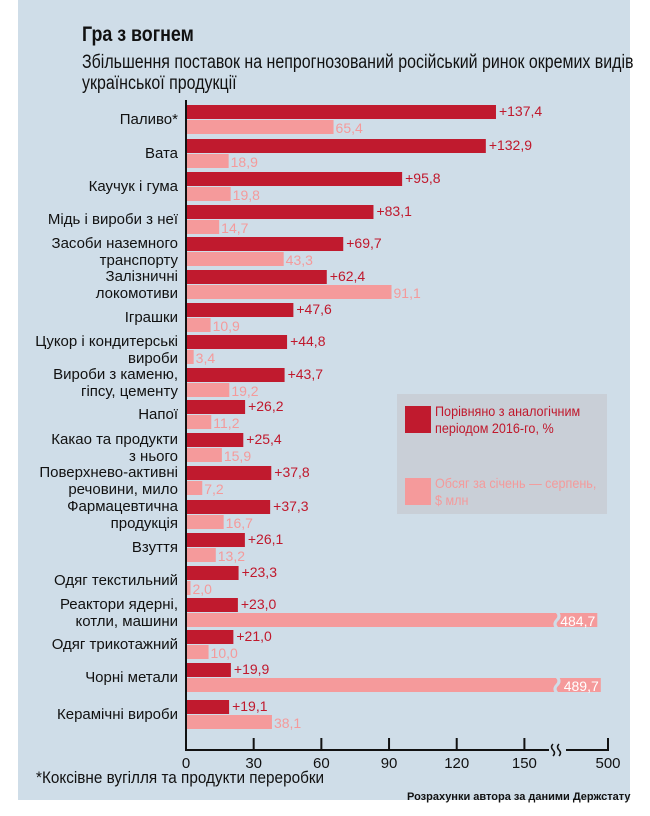 Image resolution: width=650 pixels, height=816 pixels. I want to click on category-label: Мідь і вироби з неї, so click(113, 219).